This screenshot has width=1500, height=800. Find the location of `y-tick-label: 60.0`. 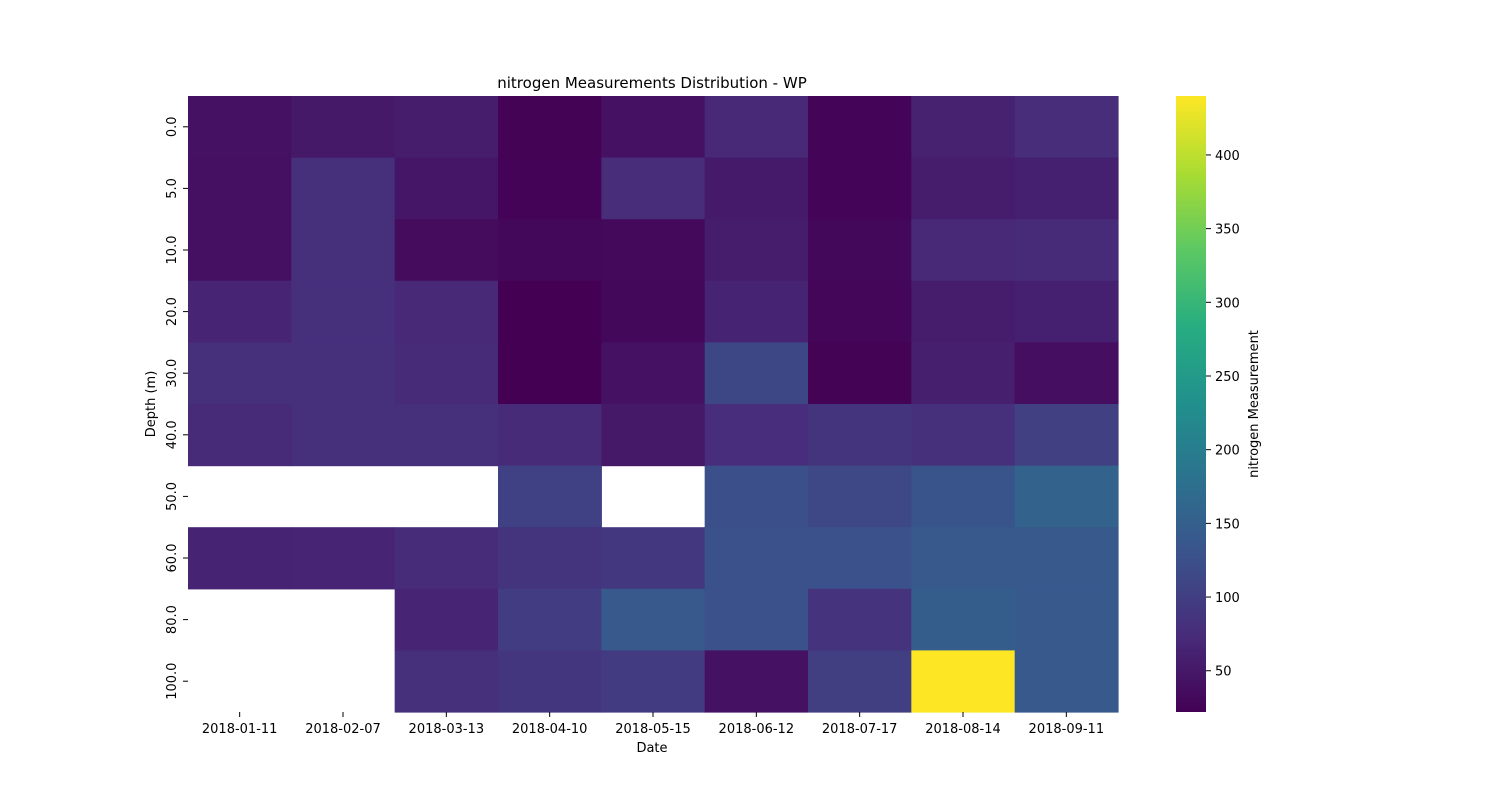

y-tick-label: 60.0 is located at coordinates (172, 558).